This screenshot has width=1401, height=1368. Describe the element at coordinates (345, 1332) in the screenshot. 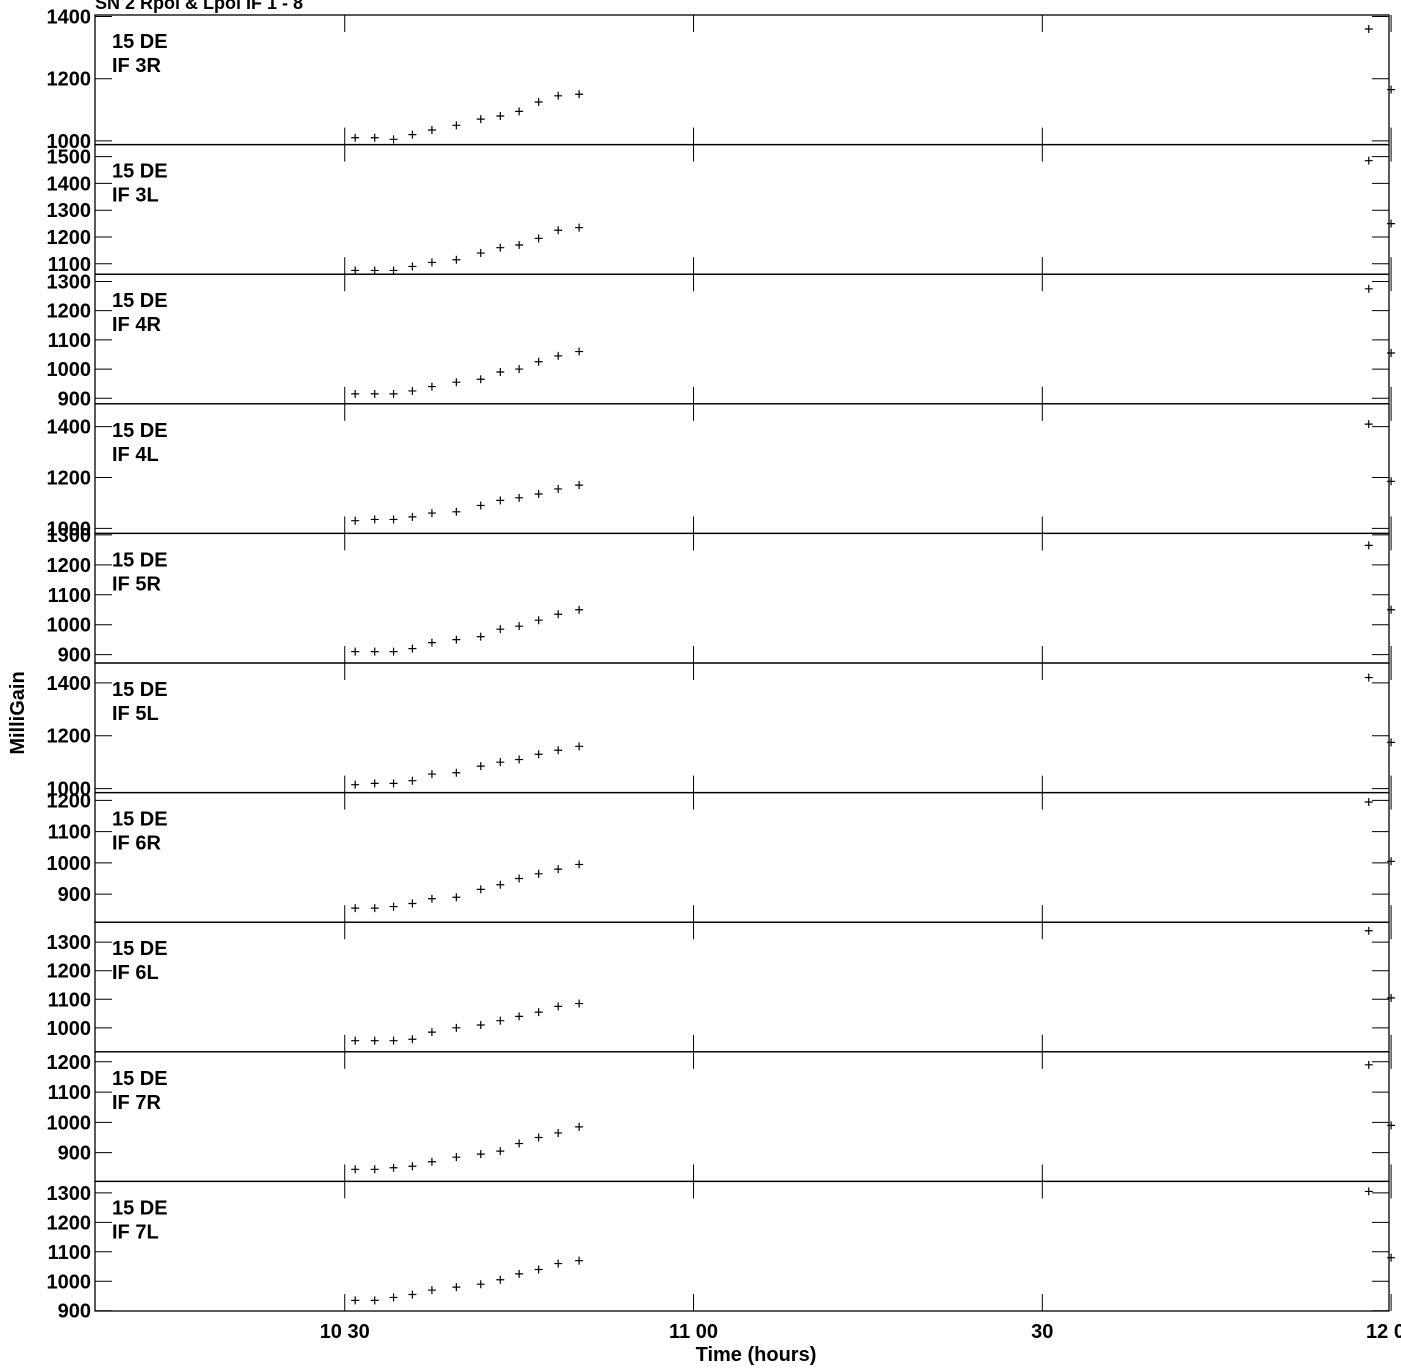

I see `x-tick-label: 10 30` at that location.